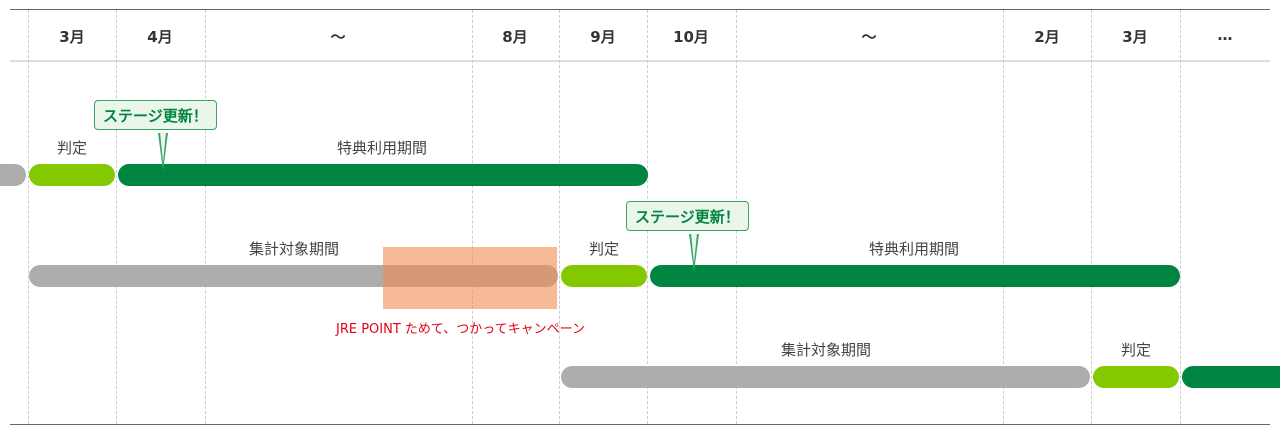  I want to click on month-header: 9月, so click(603, 37).